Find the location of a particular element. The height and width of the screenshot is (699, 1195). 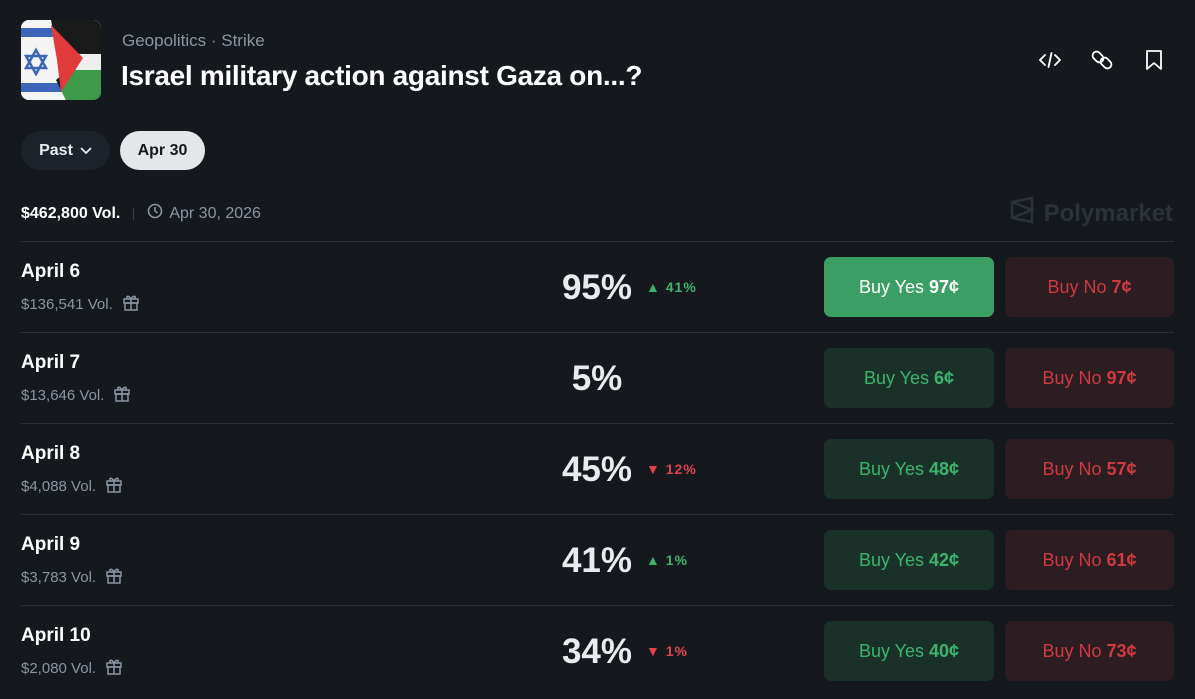

toolbar is located at coordinates (1101, 60).